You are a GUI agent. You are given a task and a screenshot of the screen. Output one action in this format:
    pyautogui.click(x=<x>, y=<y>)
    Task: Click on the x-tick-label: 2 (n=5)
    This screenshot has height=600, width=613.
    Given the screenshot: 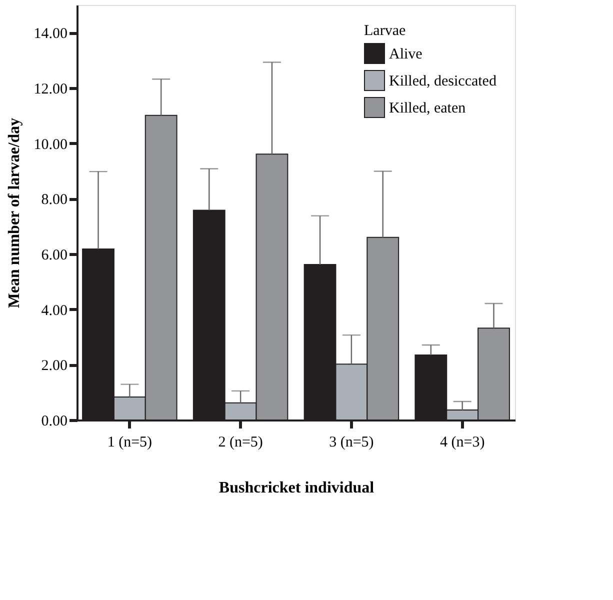 What is the action you would take?
    pyautogui.click(x=240, y=442)
    